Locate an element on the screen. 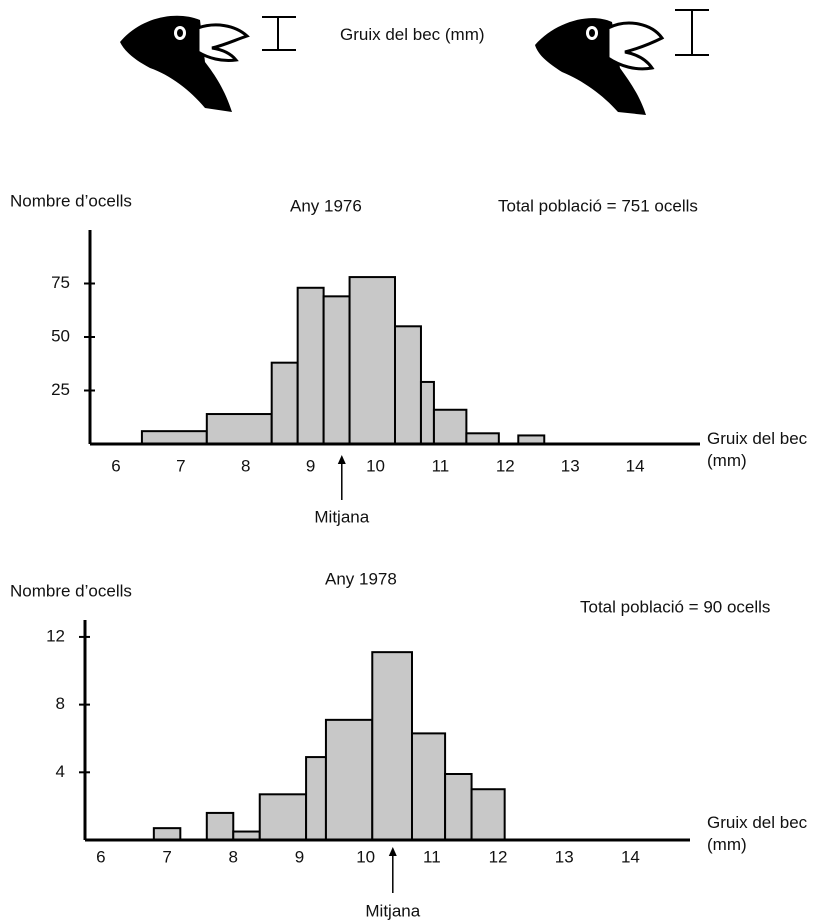 Image resolution: width=838 pixels, height=924 pixels. population-note: Total població = 90 ocells is located at coordinates (675, 606).